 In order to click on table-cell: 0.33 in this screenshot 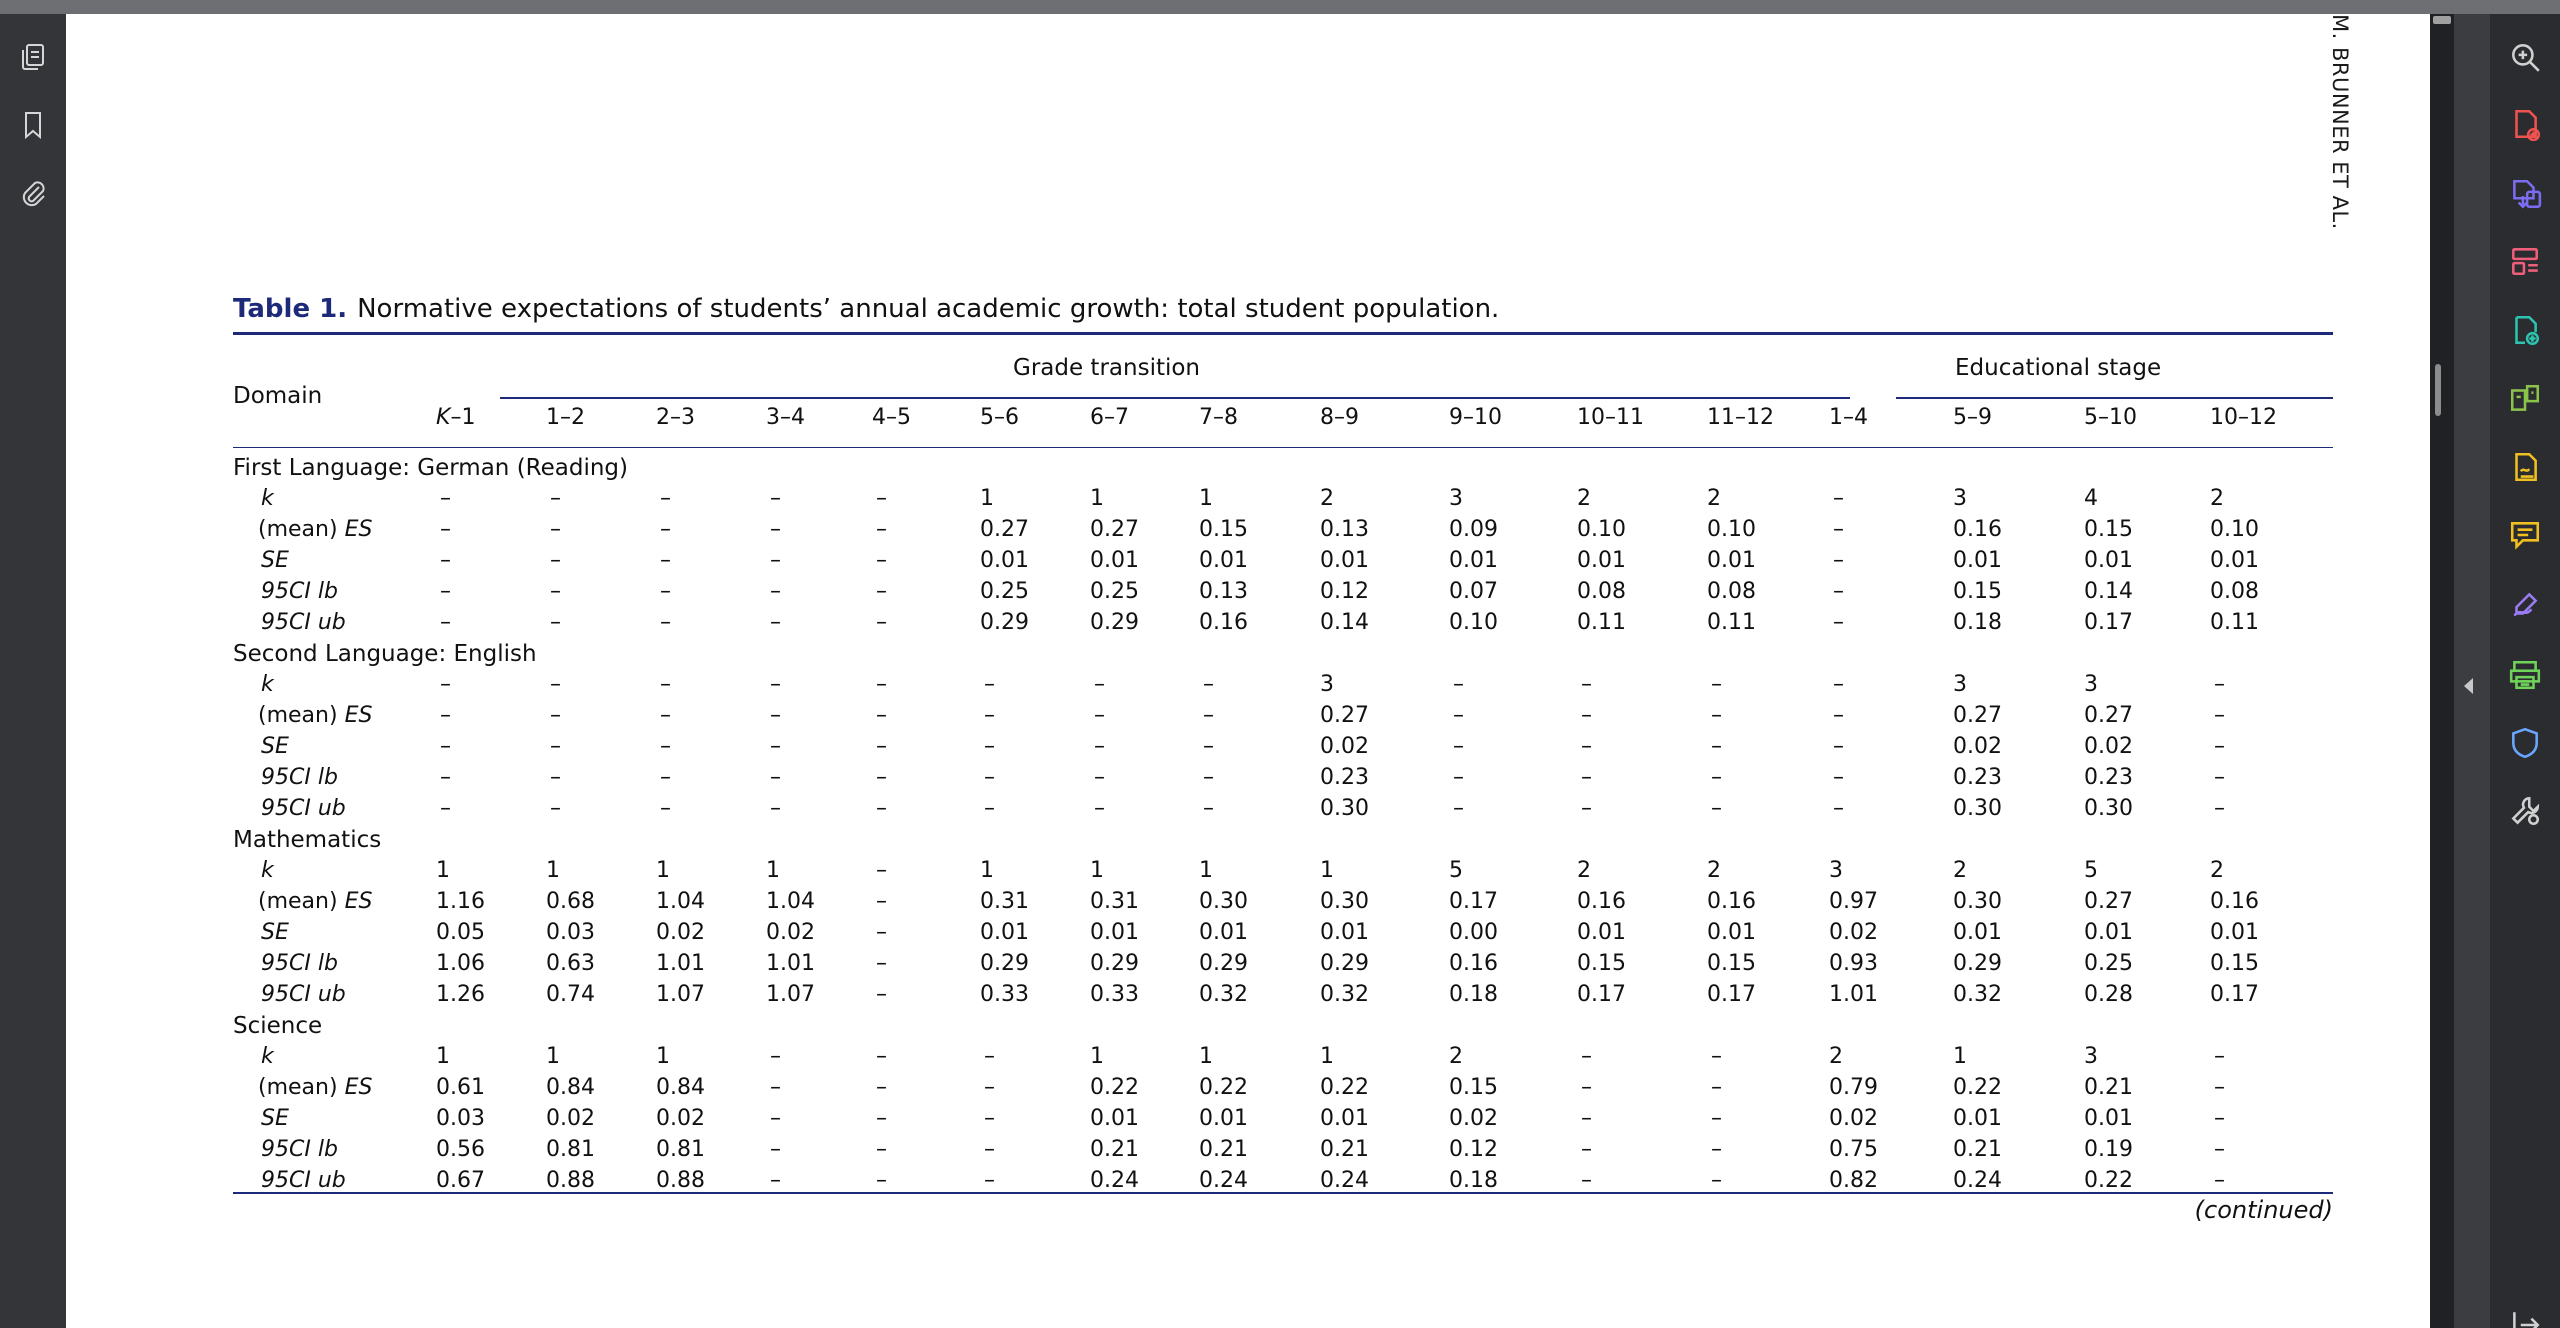, I will do `click(1004, 994)`.